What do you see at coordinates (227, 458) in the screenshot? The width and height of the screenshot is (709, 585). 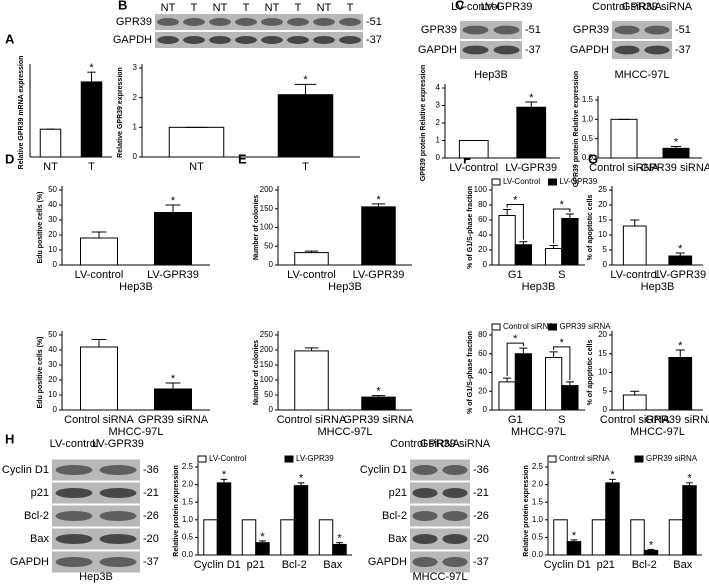 I see `legend-label: LV-Control` at bounding box center [227, 458].